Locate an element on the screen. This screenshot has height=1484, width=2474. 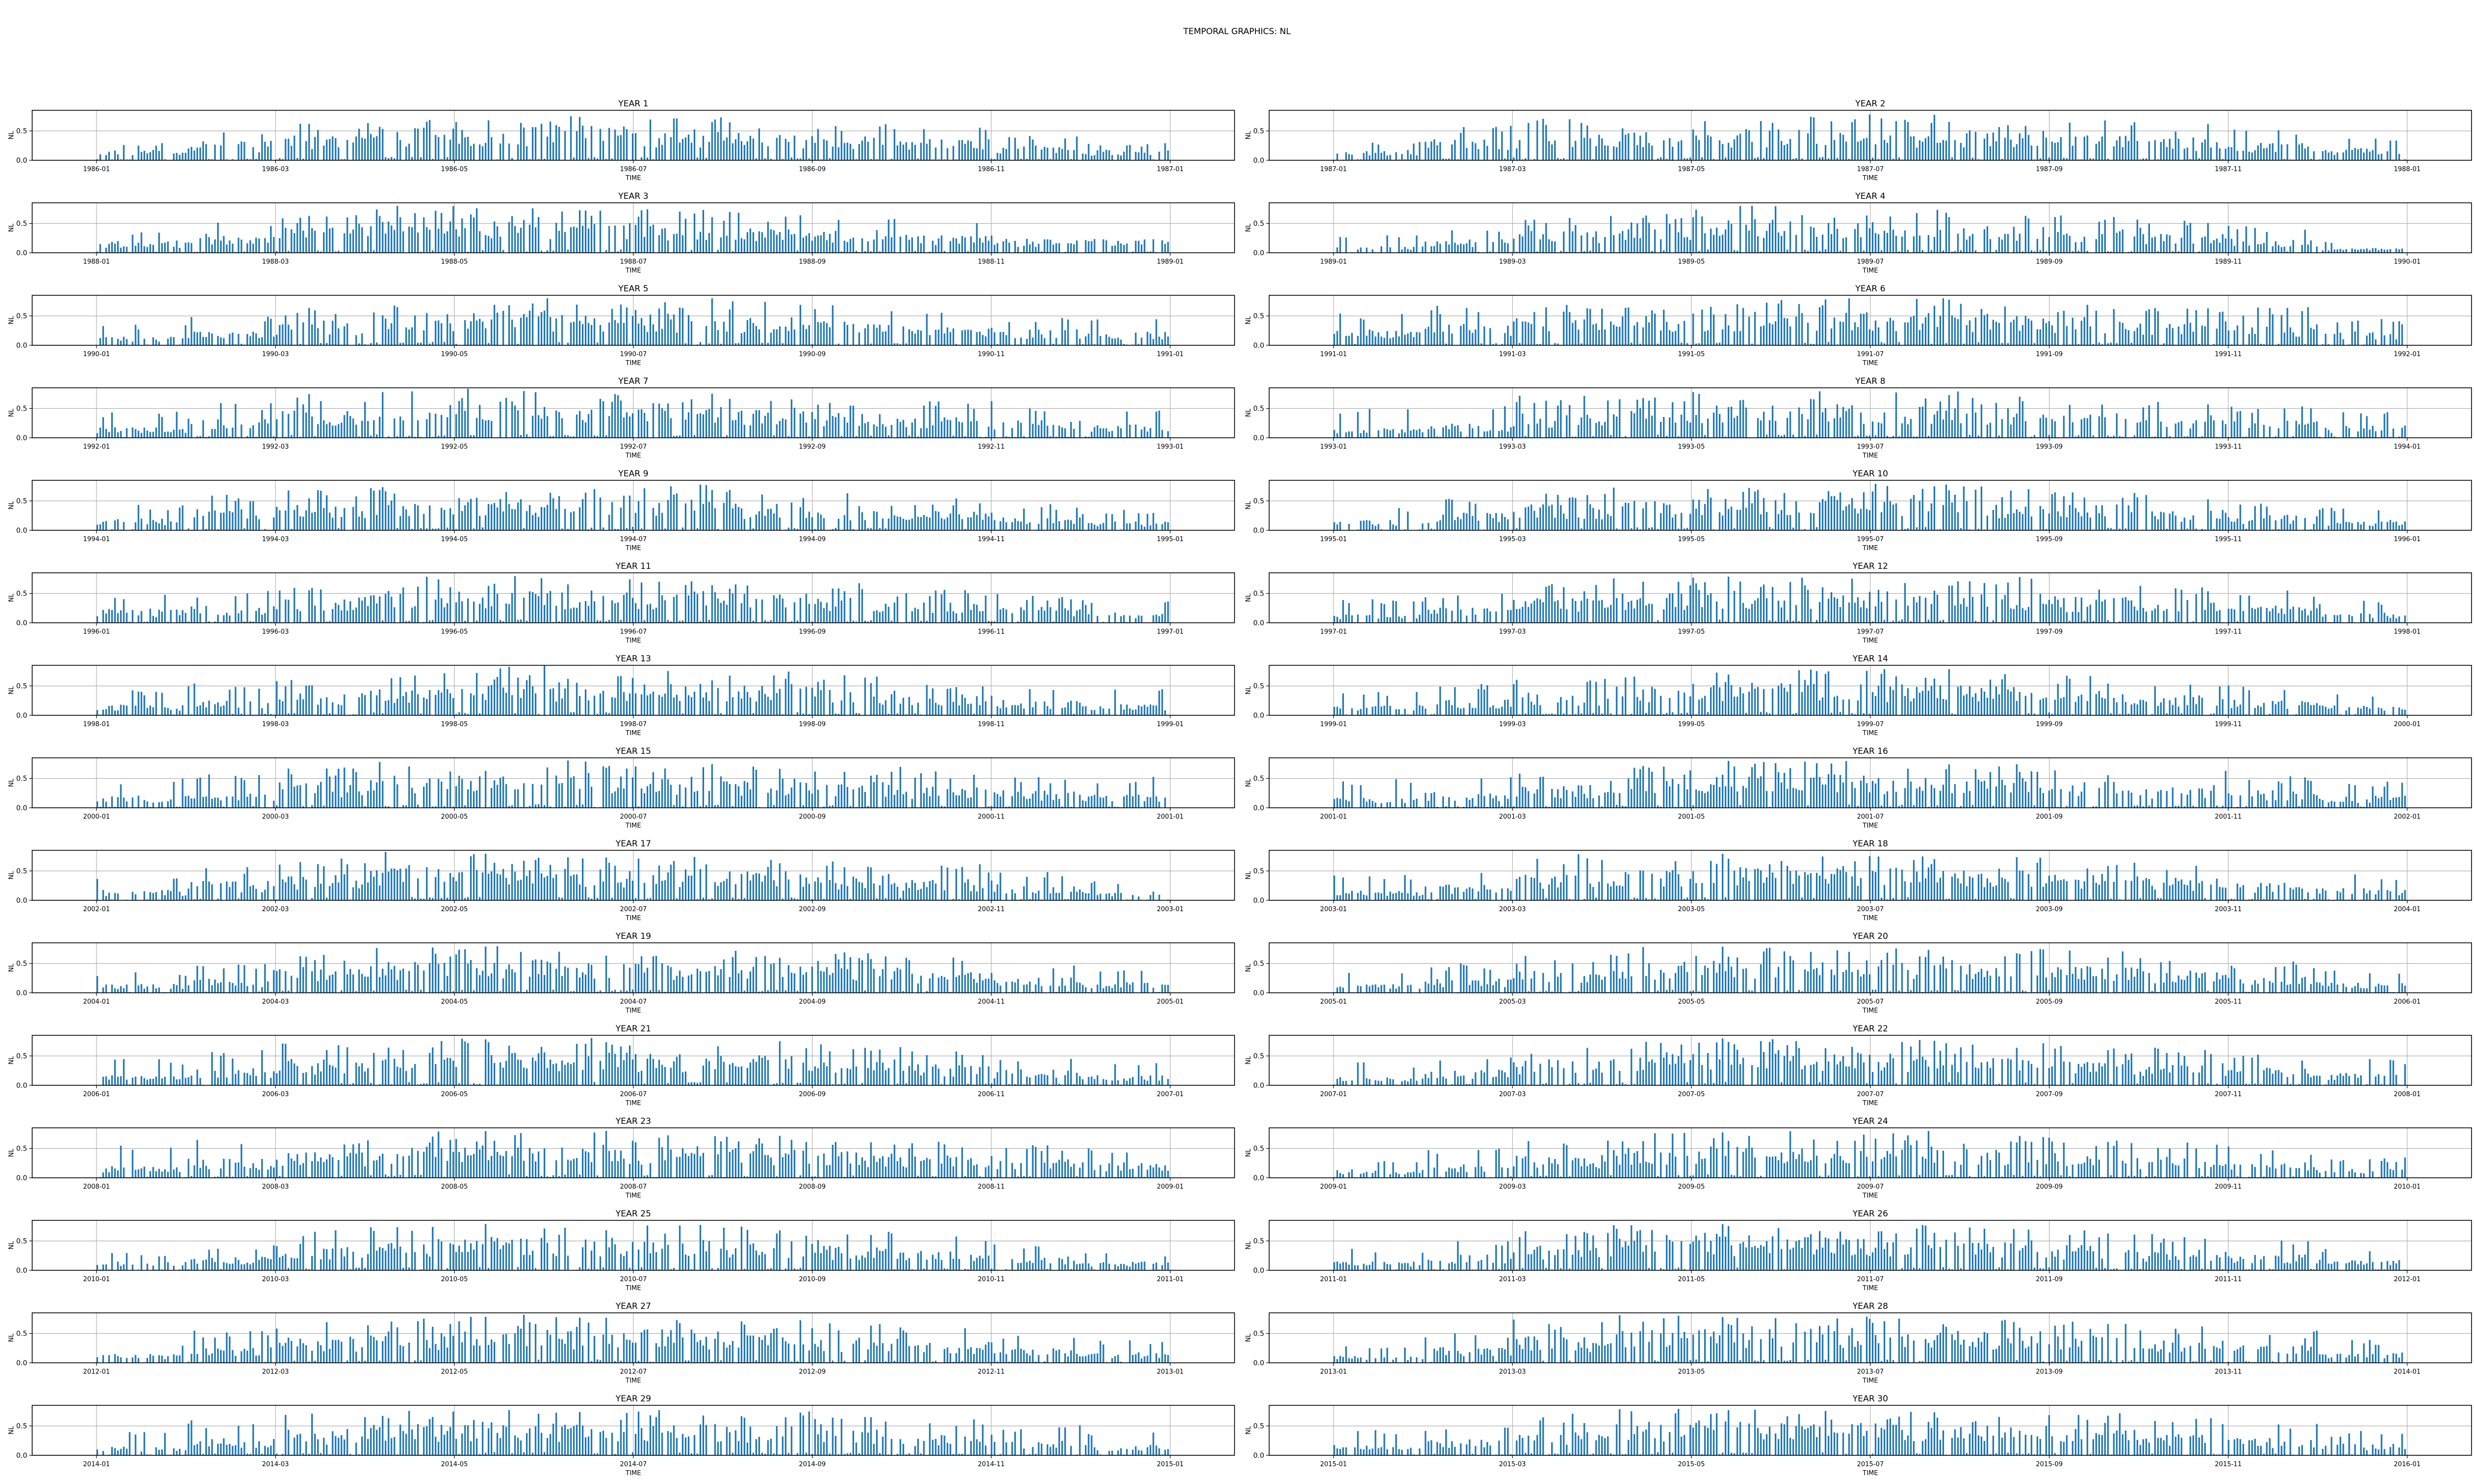
x-tick-label: 1990-05 is located at coordinates (454, 354).